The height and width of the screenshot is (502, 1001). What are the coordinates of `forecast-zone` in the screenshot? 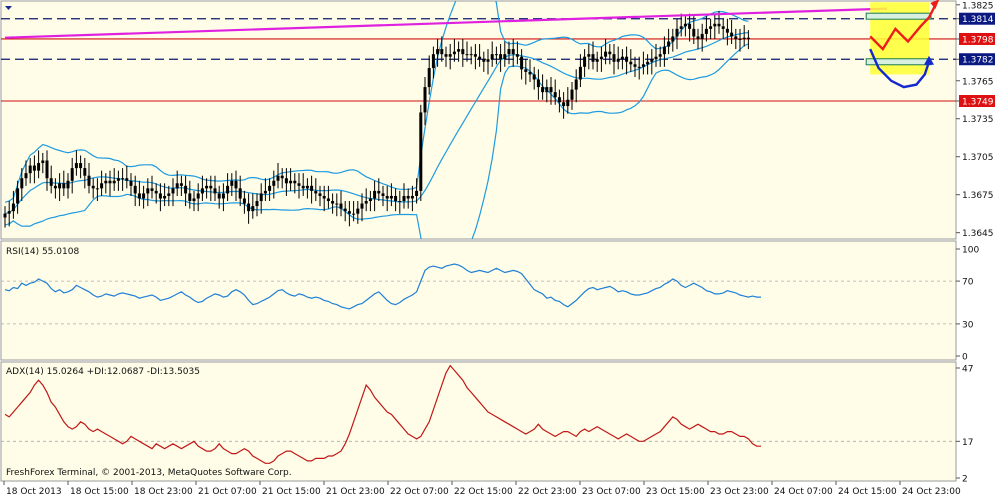 It's located at (902, 44).